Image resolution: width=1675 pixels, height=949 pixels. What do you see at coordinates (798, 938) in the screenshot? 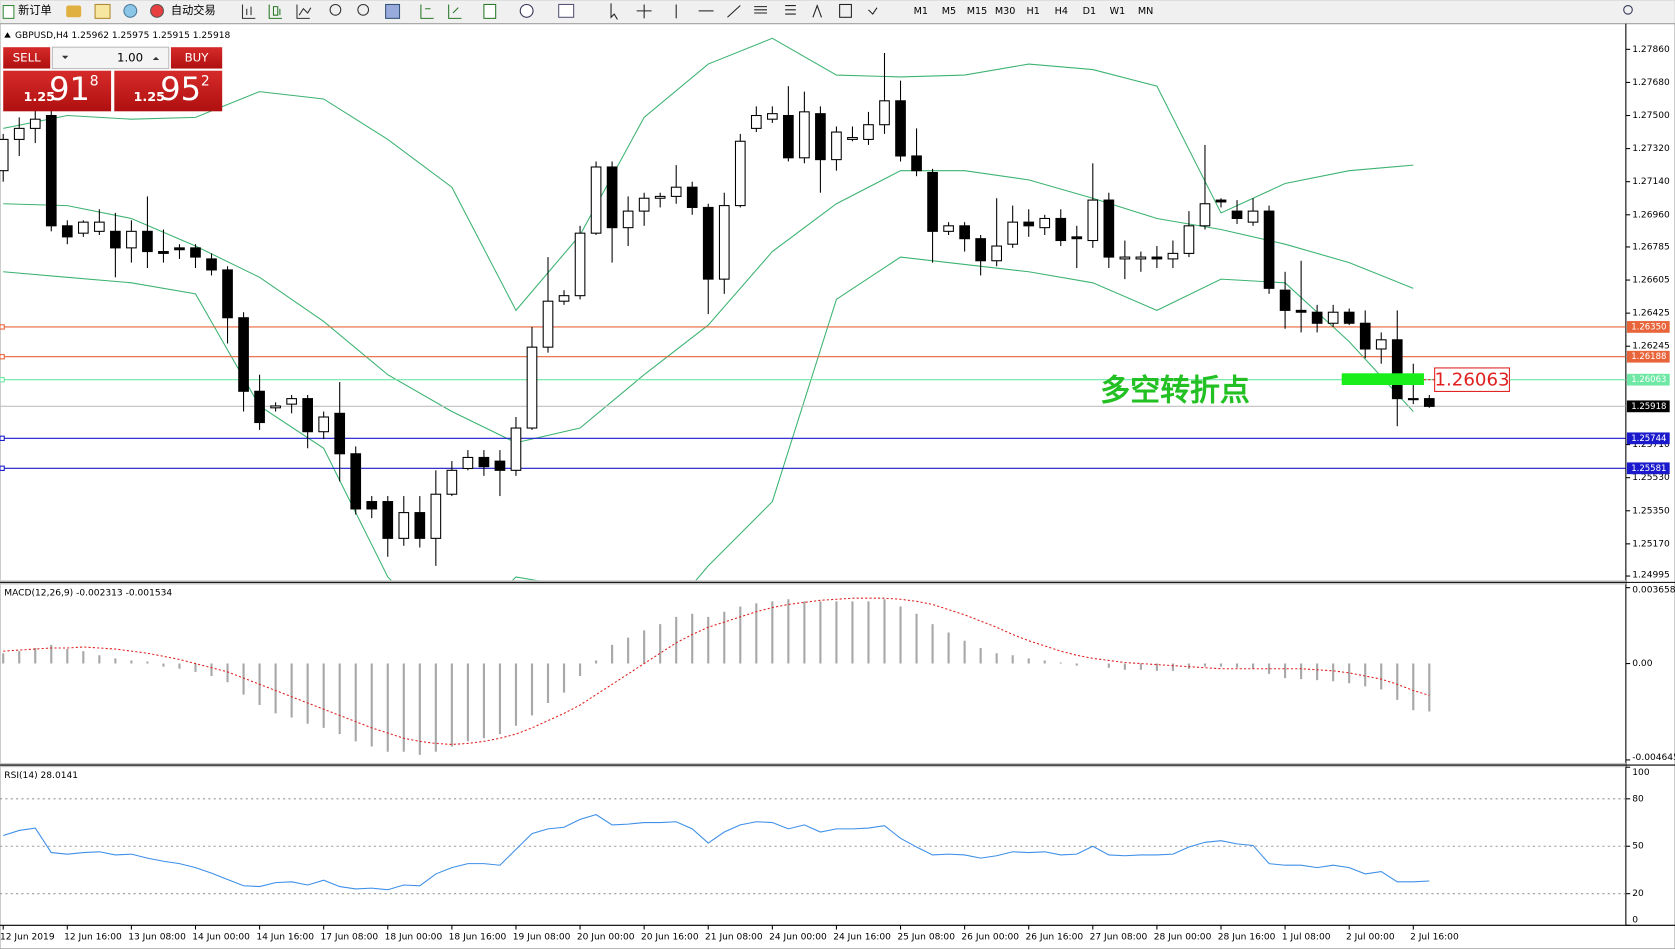
I see `time-label: 24 Jun 00:00` at bounding box center [798, 938].